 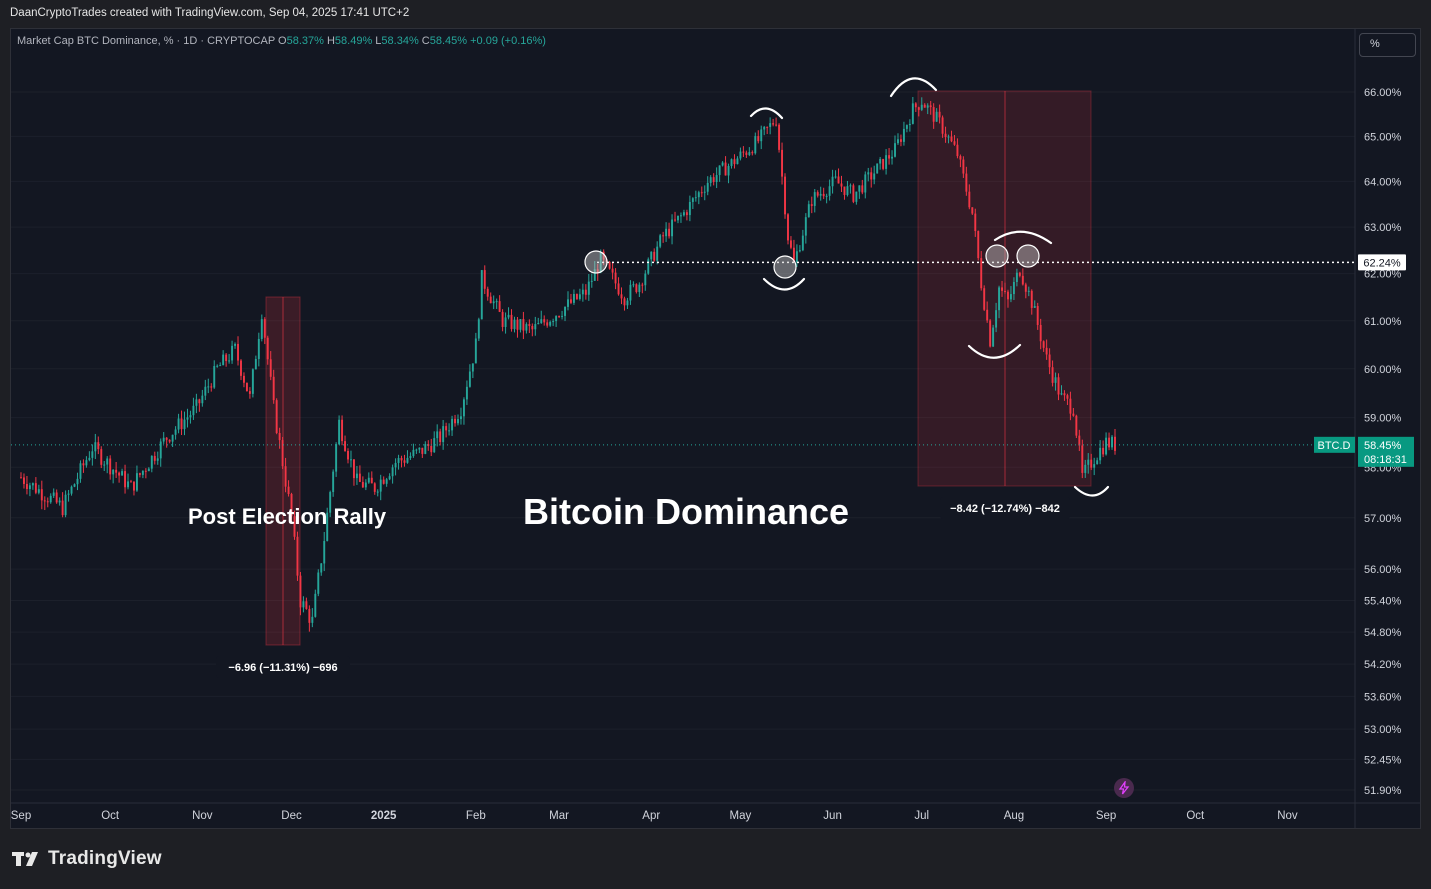 I want to click on y-tick-label: 56.00%, so click(x=1383, y=570).